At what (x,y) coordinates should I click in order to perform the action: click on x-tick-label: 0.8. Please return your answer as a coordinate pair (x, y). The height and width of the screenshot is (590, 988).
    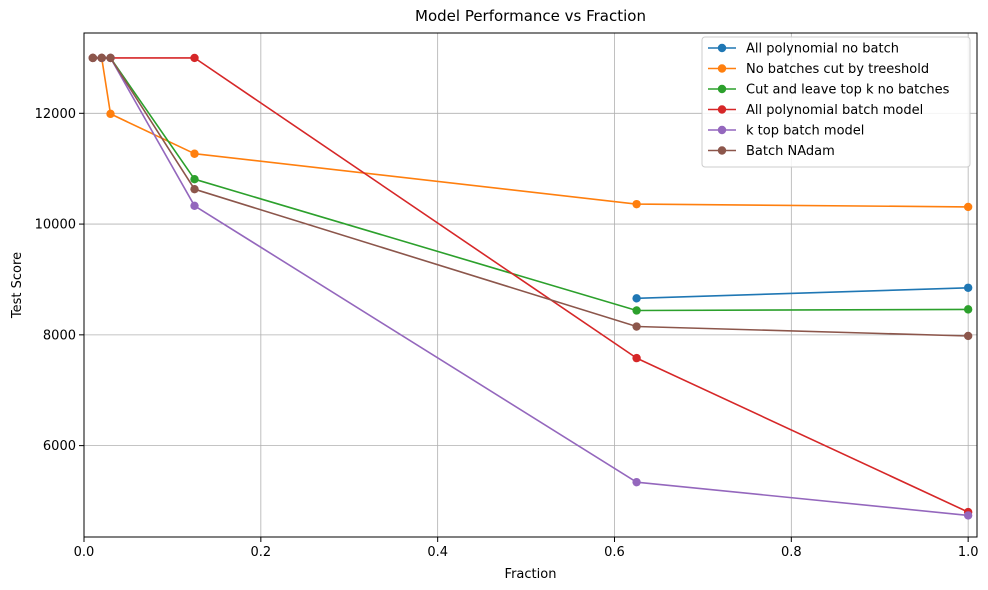
    Looking at the image, I should click on (791, 552).